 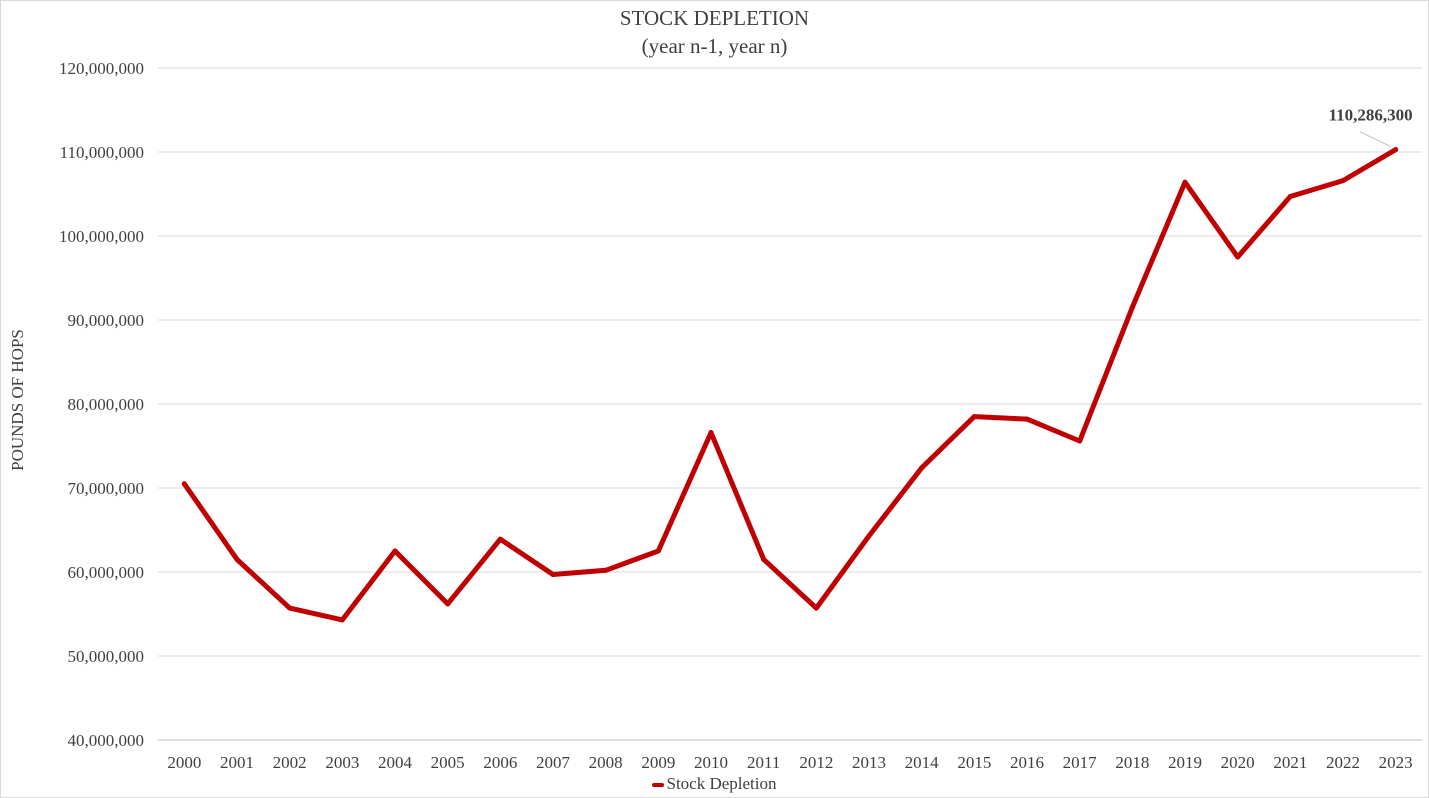 I want to click on x-tick-label: 2004, so click(x=395, y=762).